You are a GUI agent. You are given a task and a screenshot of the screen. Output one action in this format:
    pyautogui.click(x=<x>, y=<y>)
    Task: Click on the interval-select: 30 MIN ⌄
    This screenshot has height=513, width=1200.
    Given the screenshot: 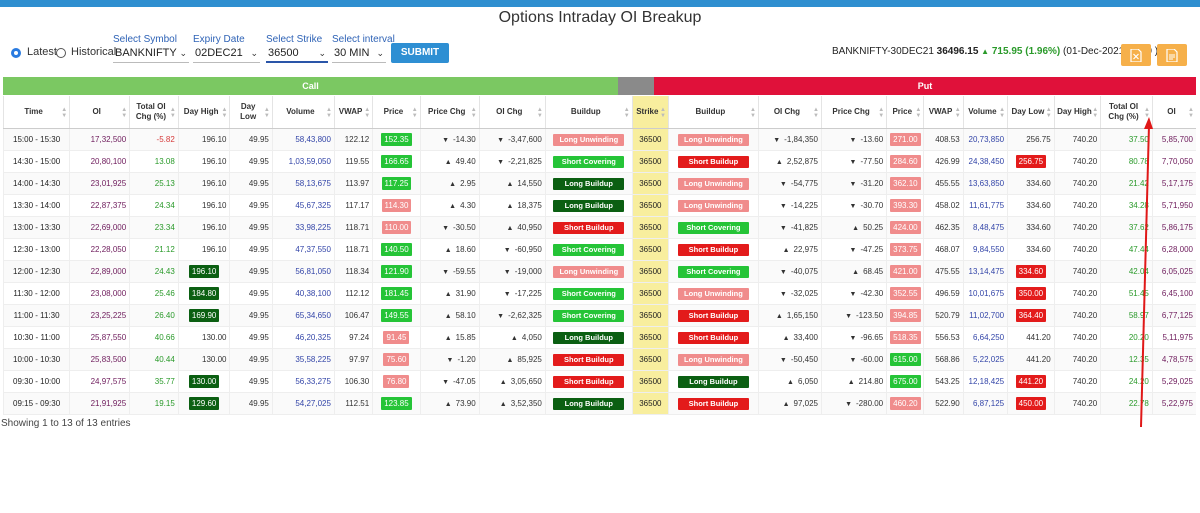 What is the action you would take?
    pyautogui.click(x=359, y=54)
    